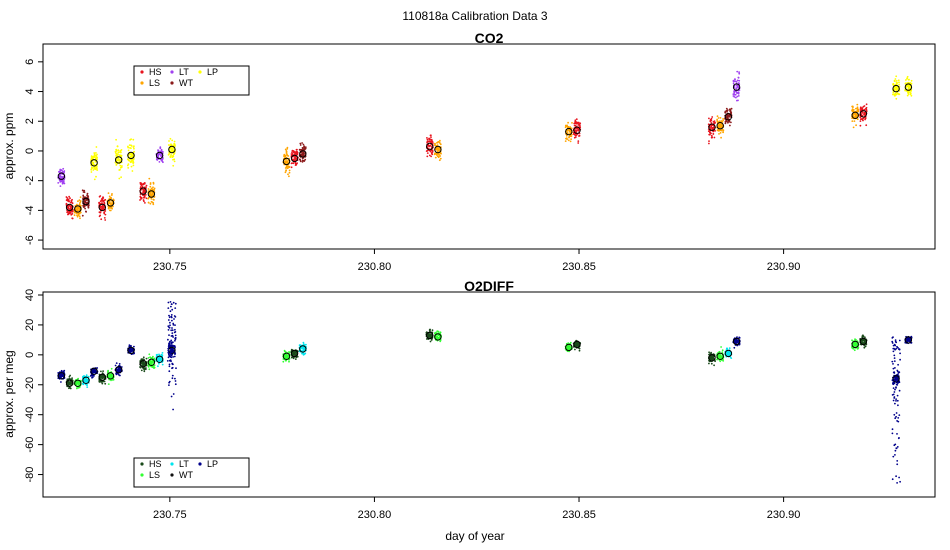 This screenshot has height=550, width=950. I want to click on o2diff-y-tick-label: 20, so click(30, 325).